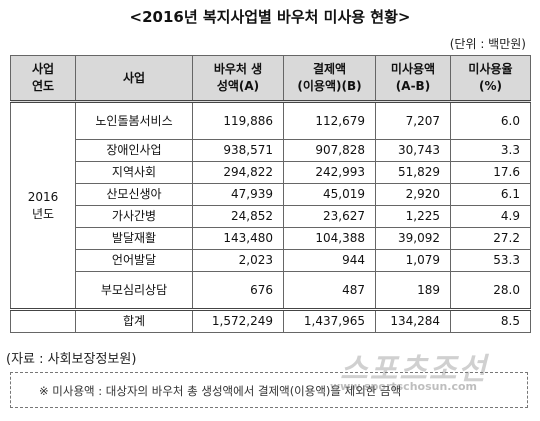 The image size is (540, 421). Describe the element at coordinates (329, 120) in the screenshot. I see `value-cell: 112,679` at that location.